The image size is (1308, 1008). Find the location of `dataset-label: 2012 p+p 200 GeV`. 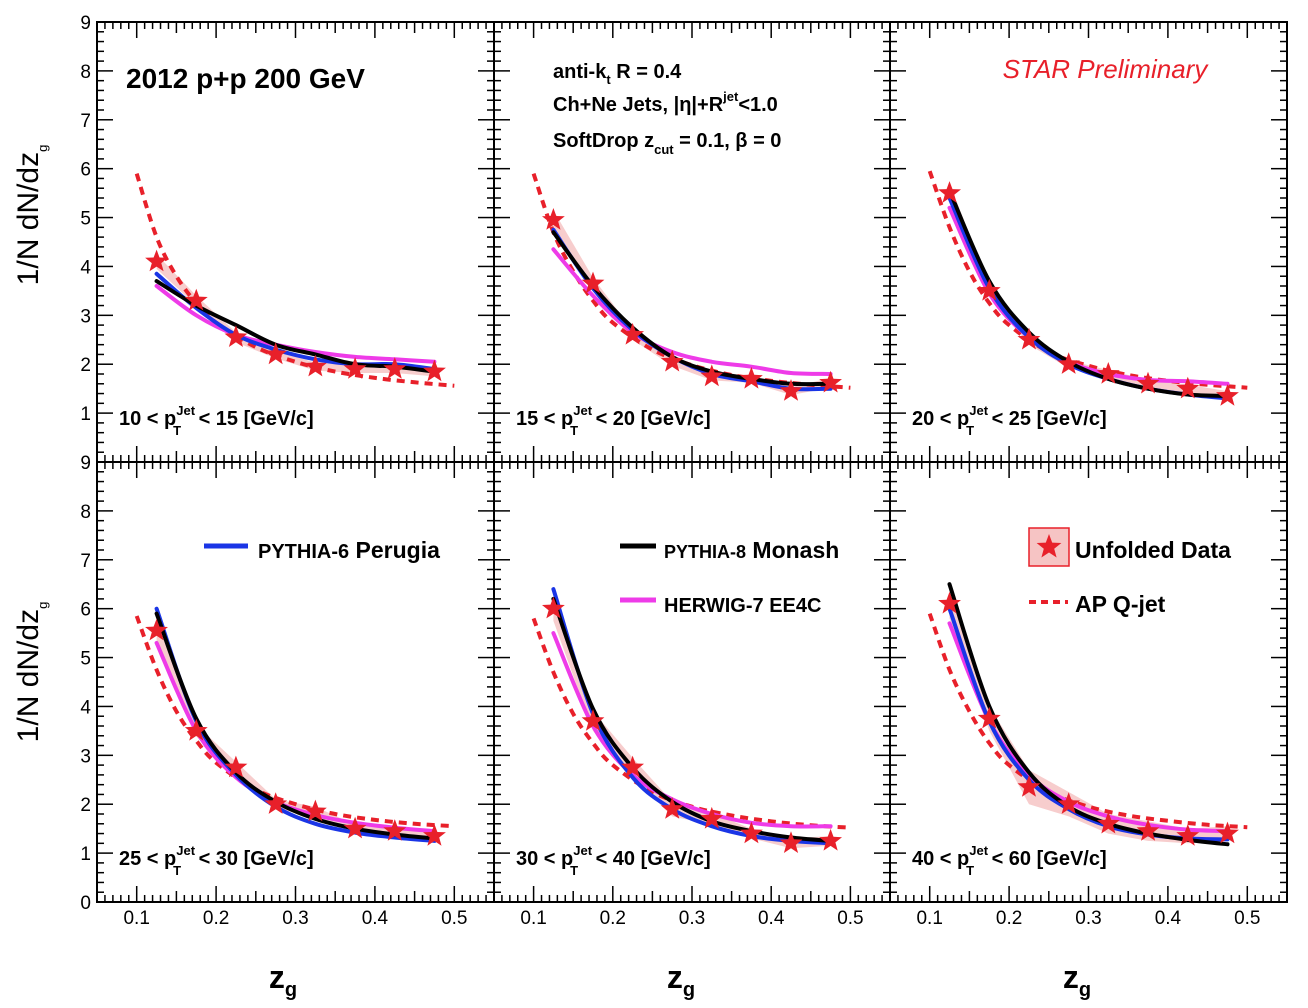

dataset-label: 2012 p+p 200 GeV is located at coordinates (245, 78).